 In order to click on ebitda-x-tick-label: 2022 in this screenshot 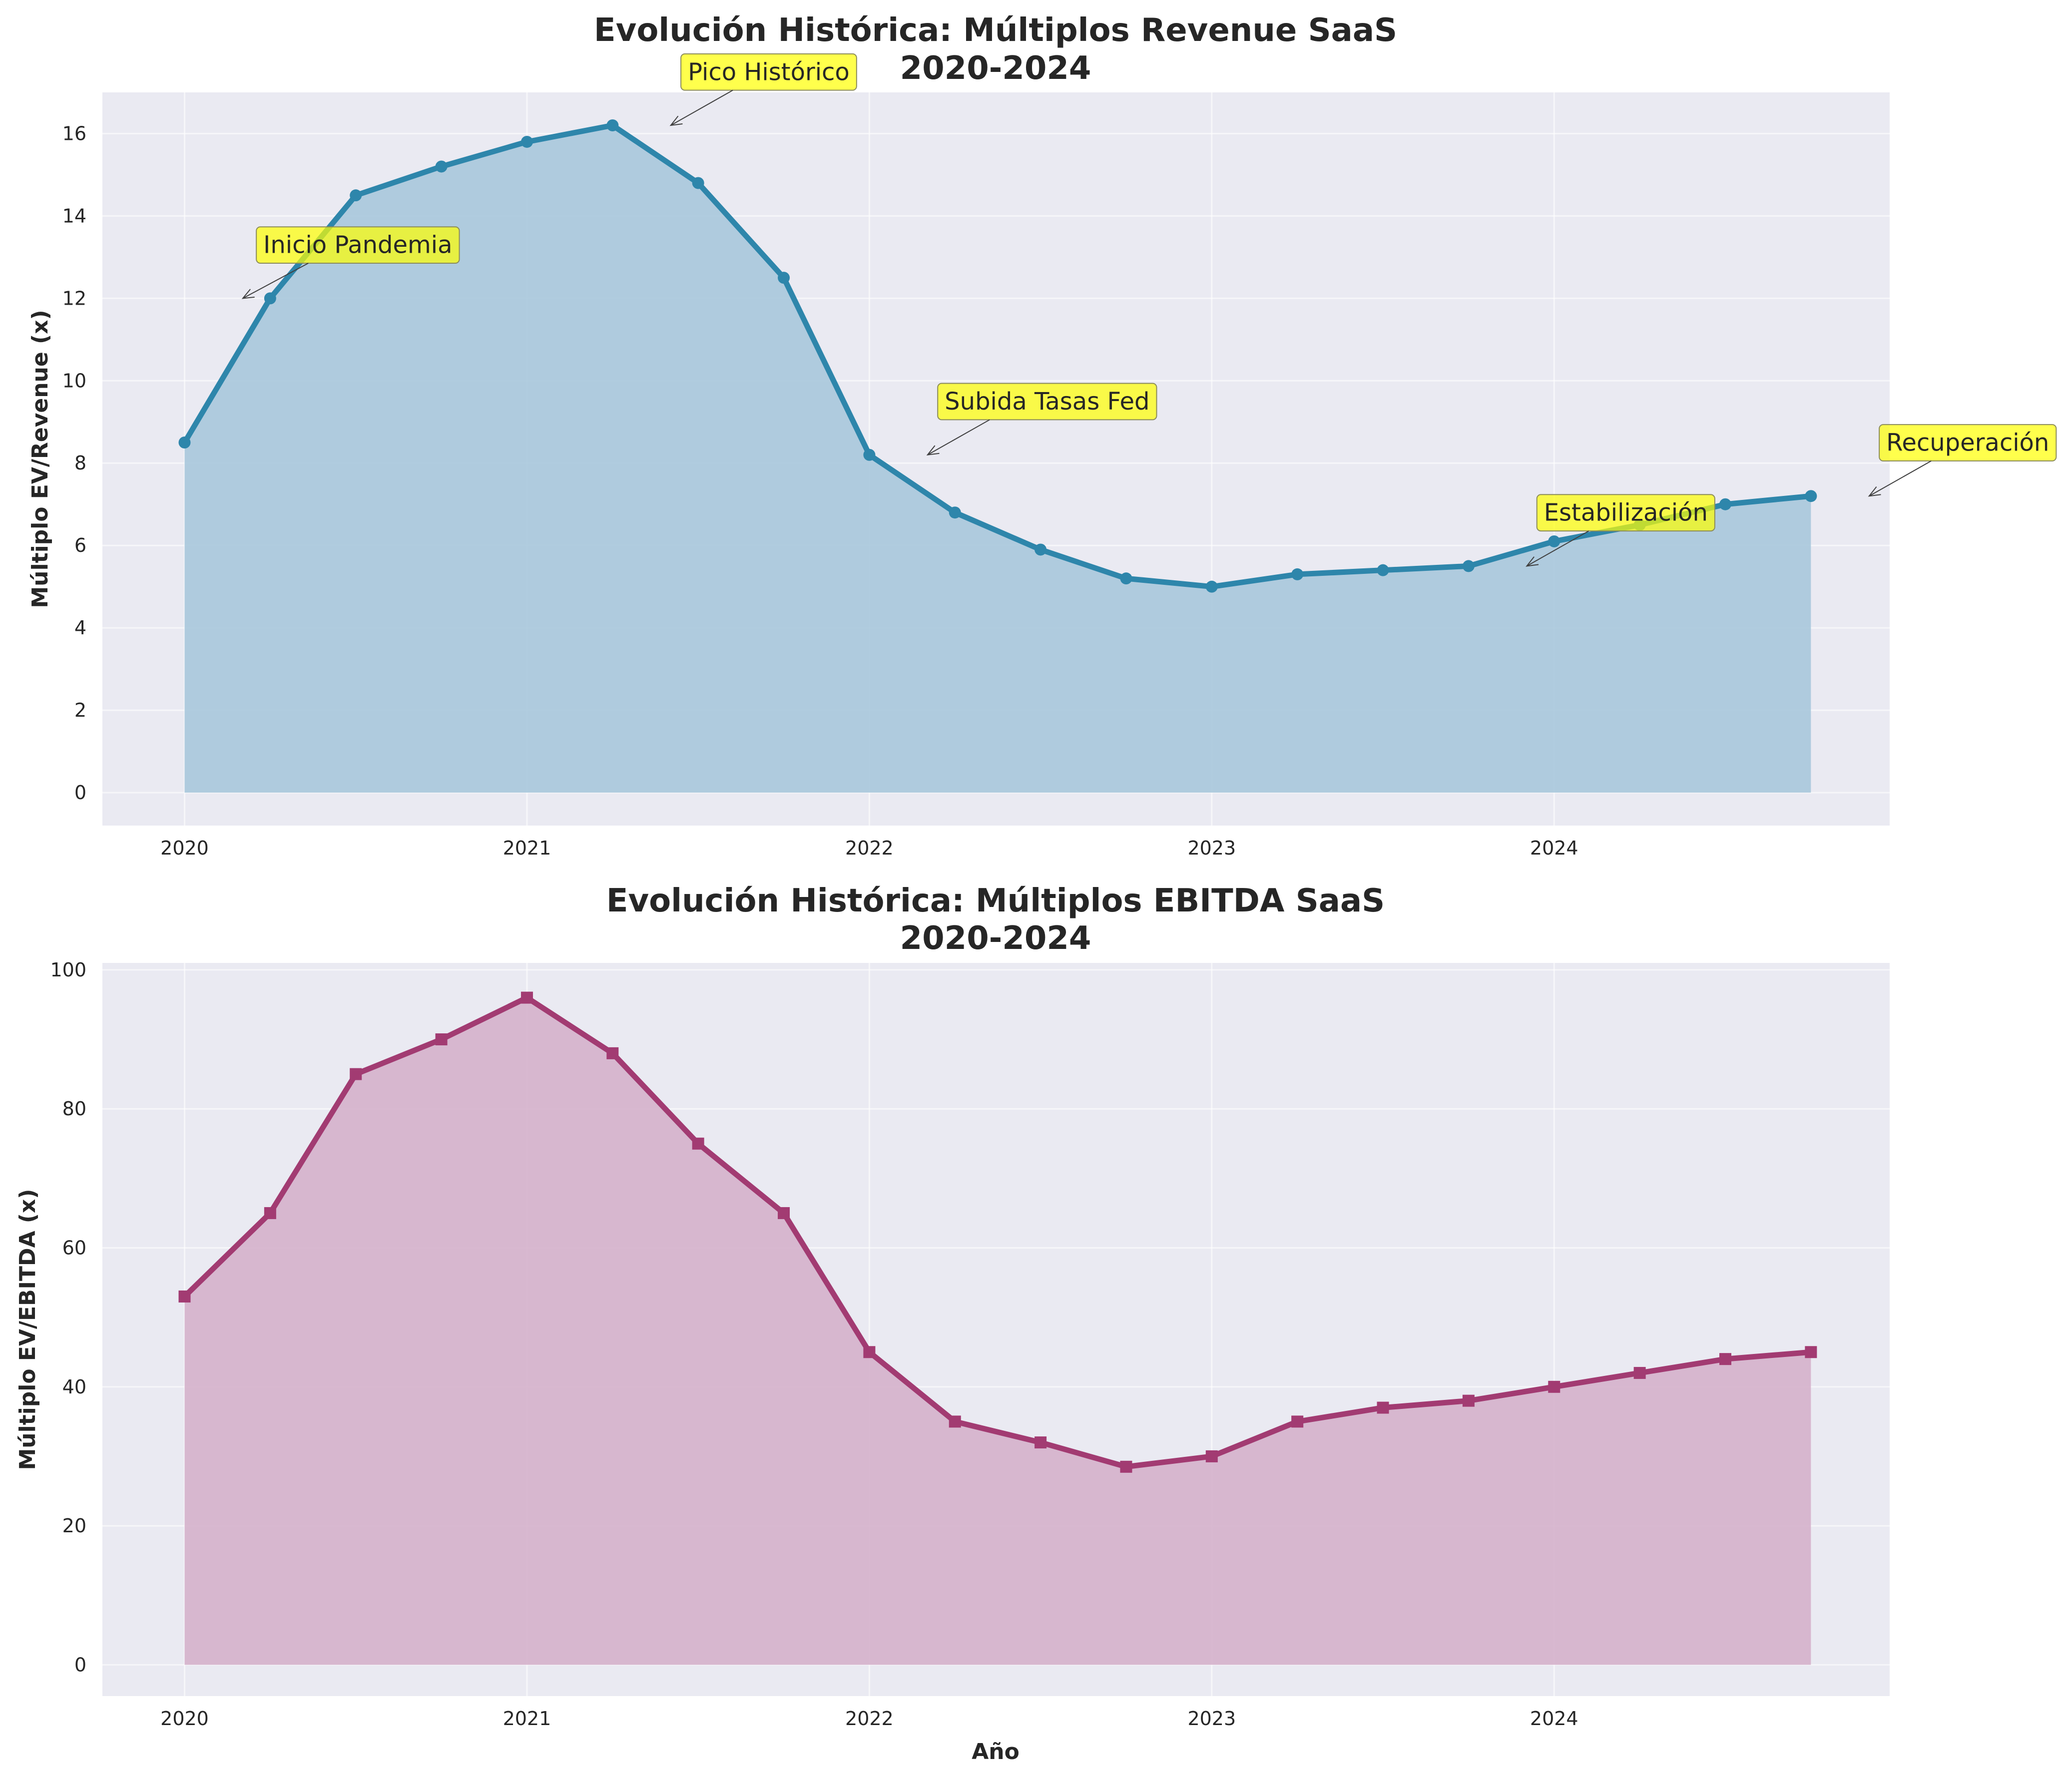, I will do `click(869, 1719)`.